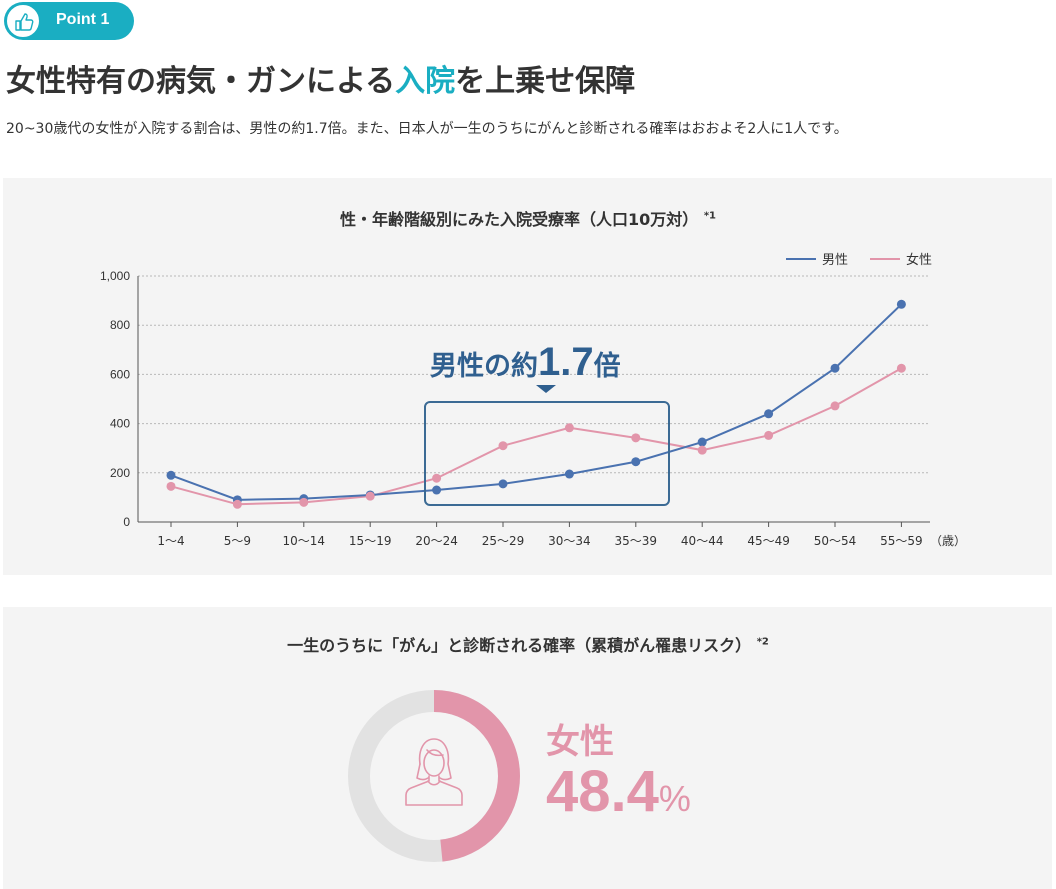  Describe the element at coordinates (919, 260) in the screenshot. I see `legend-label: 女性` at that location.